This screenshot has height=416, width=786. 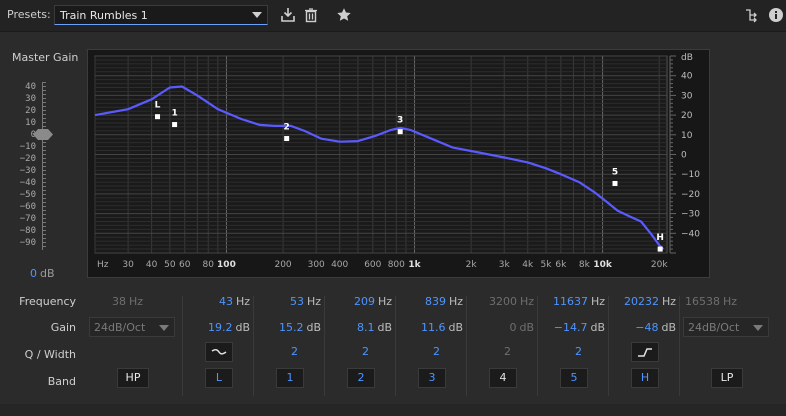 I want to click on gain-value: 15.2 dB, so click(x=288, y=327).